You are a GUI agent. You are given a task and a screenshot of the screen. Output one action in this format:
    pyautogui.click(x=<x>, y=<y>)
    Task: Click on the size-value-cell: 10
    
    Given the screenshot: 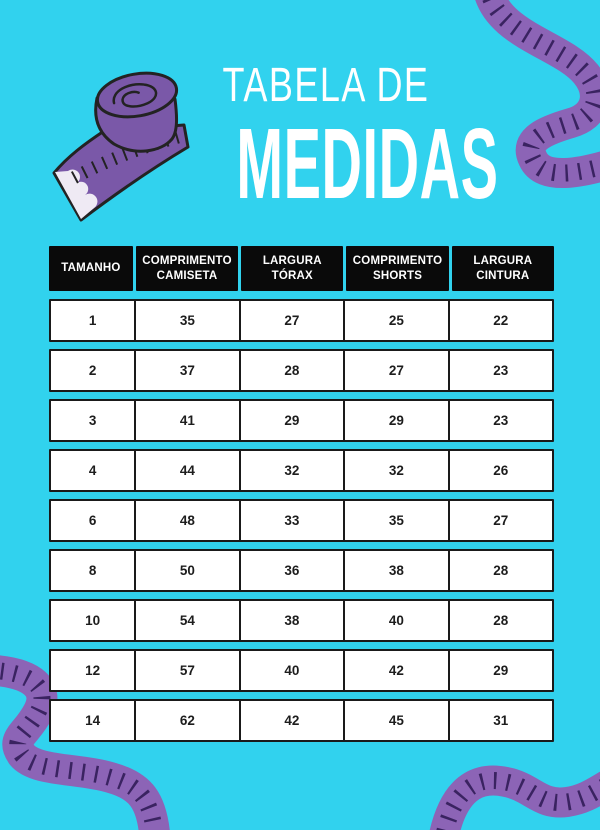 What is the action you would take?
    pyautogui.click(x=93, y=620)
    